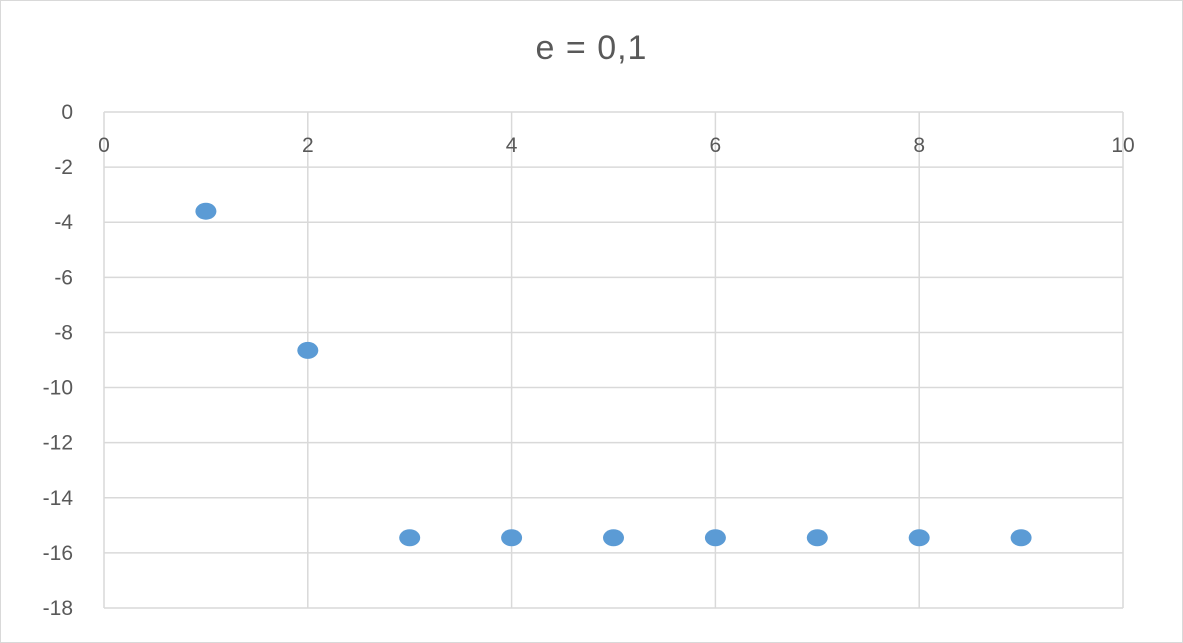 This screenshot has height=643, width=1183. I want to click on y-tick-label: 0, so click(67, 112).